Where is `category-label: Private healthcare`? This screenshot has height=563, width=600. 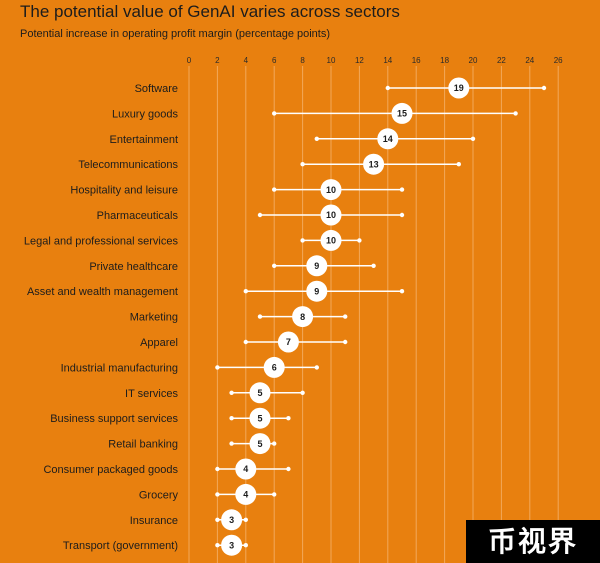
category-label: Private healthcare is located at coordinates (133, 267).